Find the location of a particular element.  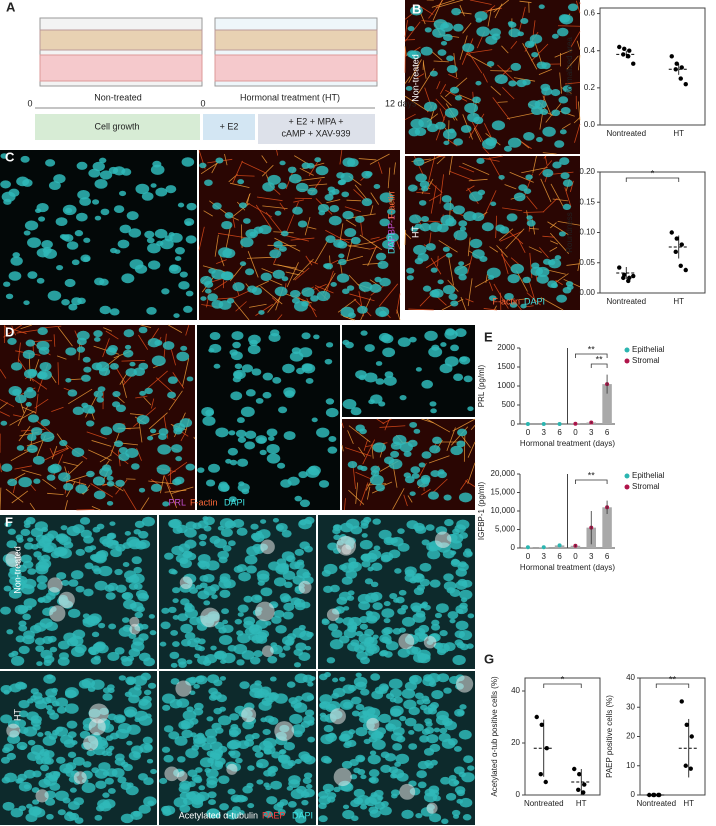

micrograph is located at coordinates (408, 464).